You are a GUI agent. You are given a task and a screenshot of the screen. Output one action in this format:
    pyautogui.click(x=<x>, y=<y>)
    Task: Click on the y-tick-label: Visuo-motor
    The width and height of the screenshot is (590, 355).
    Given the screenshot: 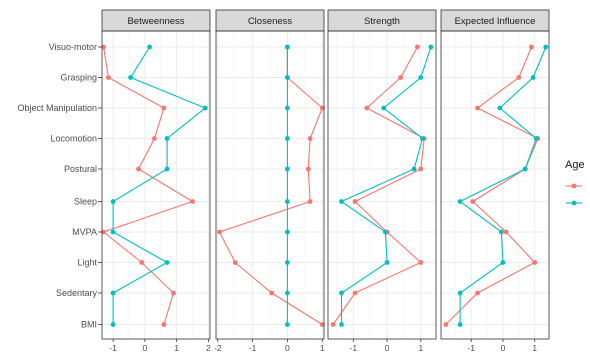 What is the action you would take?
    pyautogui.click(x=73, y=47)
    